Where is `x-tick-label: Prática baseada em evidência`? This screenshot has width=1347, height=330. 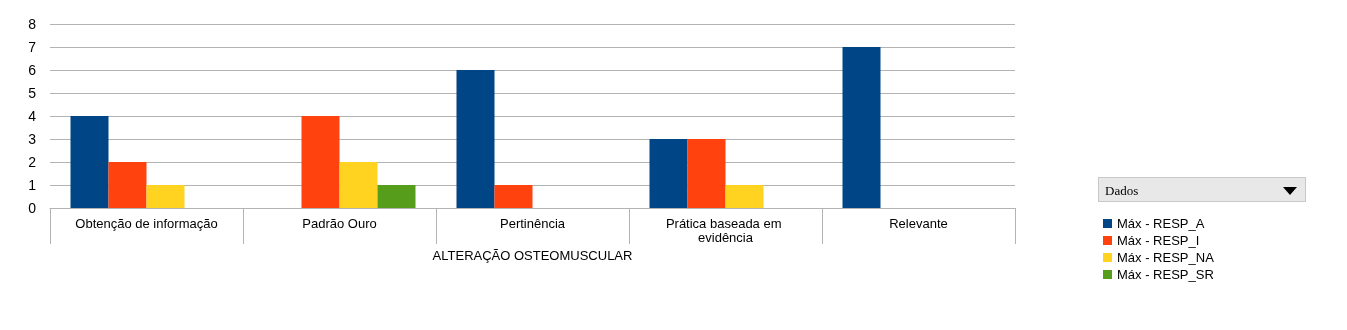 x-tick-label: Prática baseada em evidência is located at coordinates (725, 230).